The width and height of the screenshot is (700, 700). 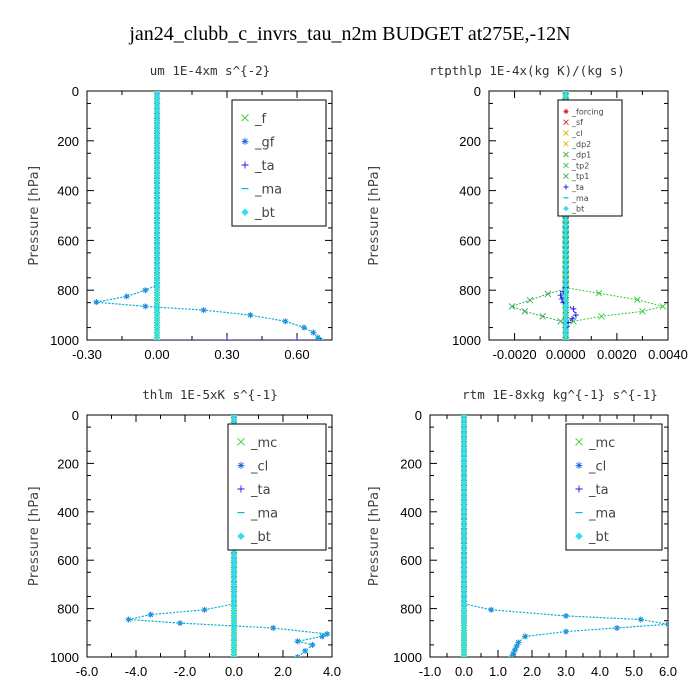 What do you see at coordinates (185, 671) in the screenshot?
I see `x-tick-label: -2.0` at bounding box center [185, 671].